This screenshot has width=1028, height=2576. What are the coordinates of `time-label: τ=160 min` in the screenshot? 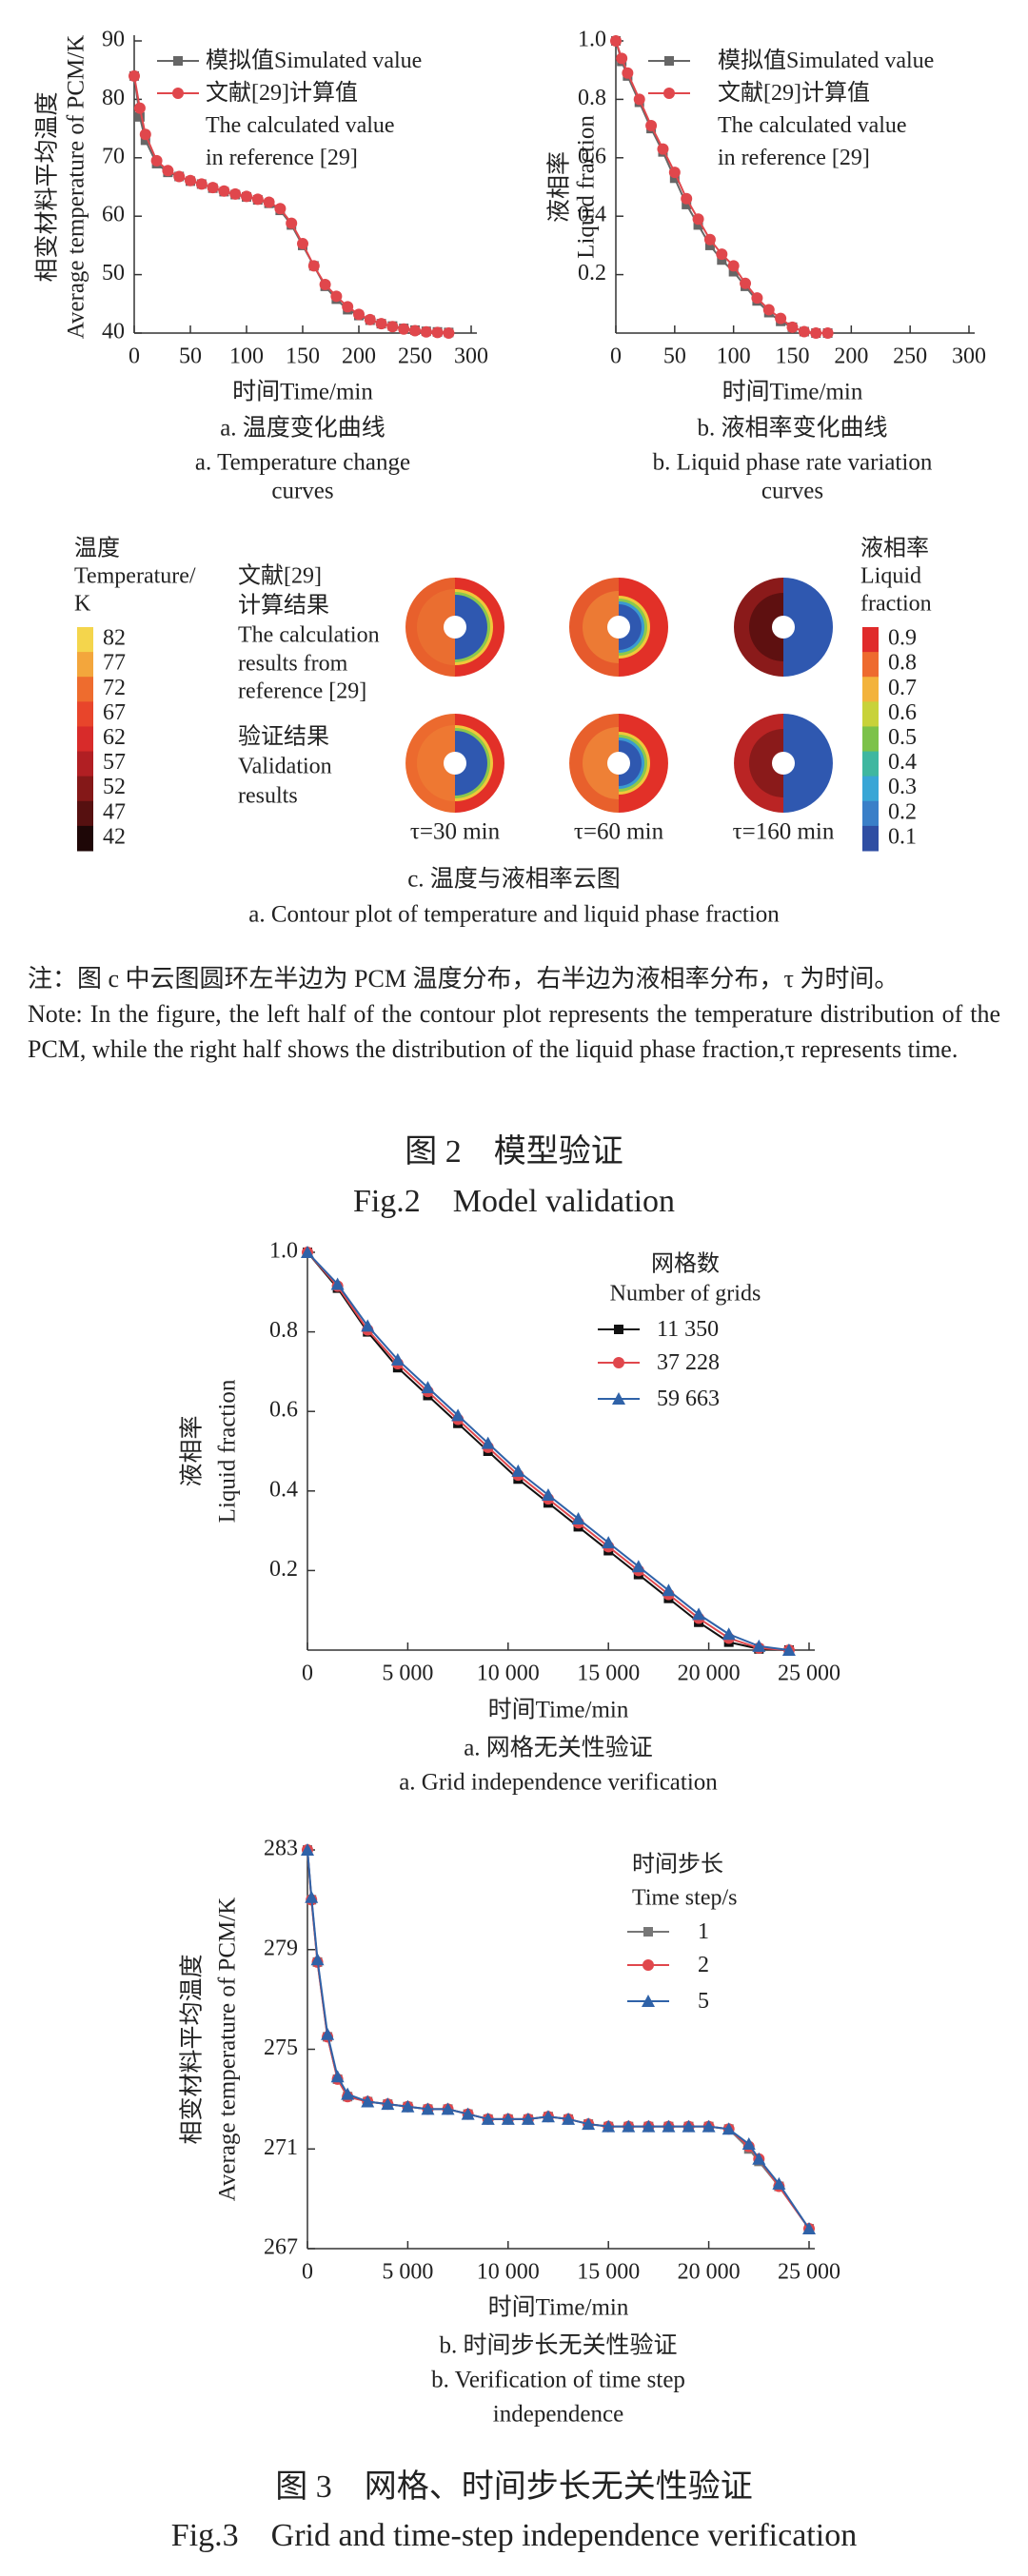 It's located at (784, 832).